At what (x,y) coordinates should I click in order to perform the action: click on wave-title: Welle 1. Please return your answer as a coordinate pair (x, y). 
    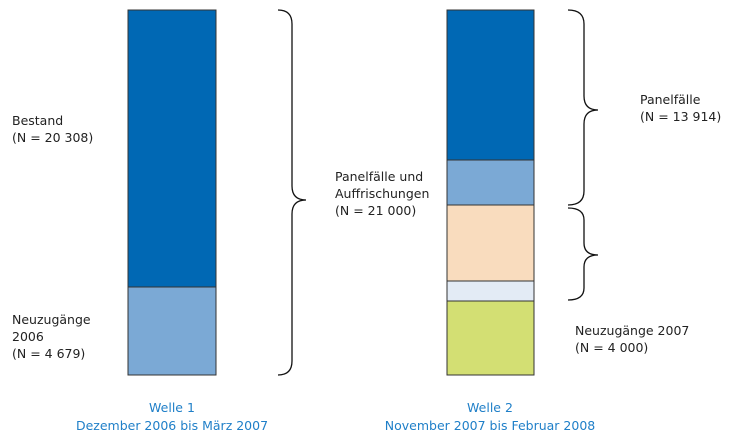
    Looking at the image, I should click on (172, 407).